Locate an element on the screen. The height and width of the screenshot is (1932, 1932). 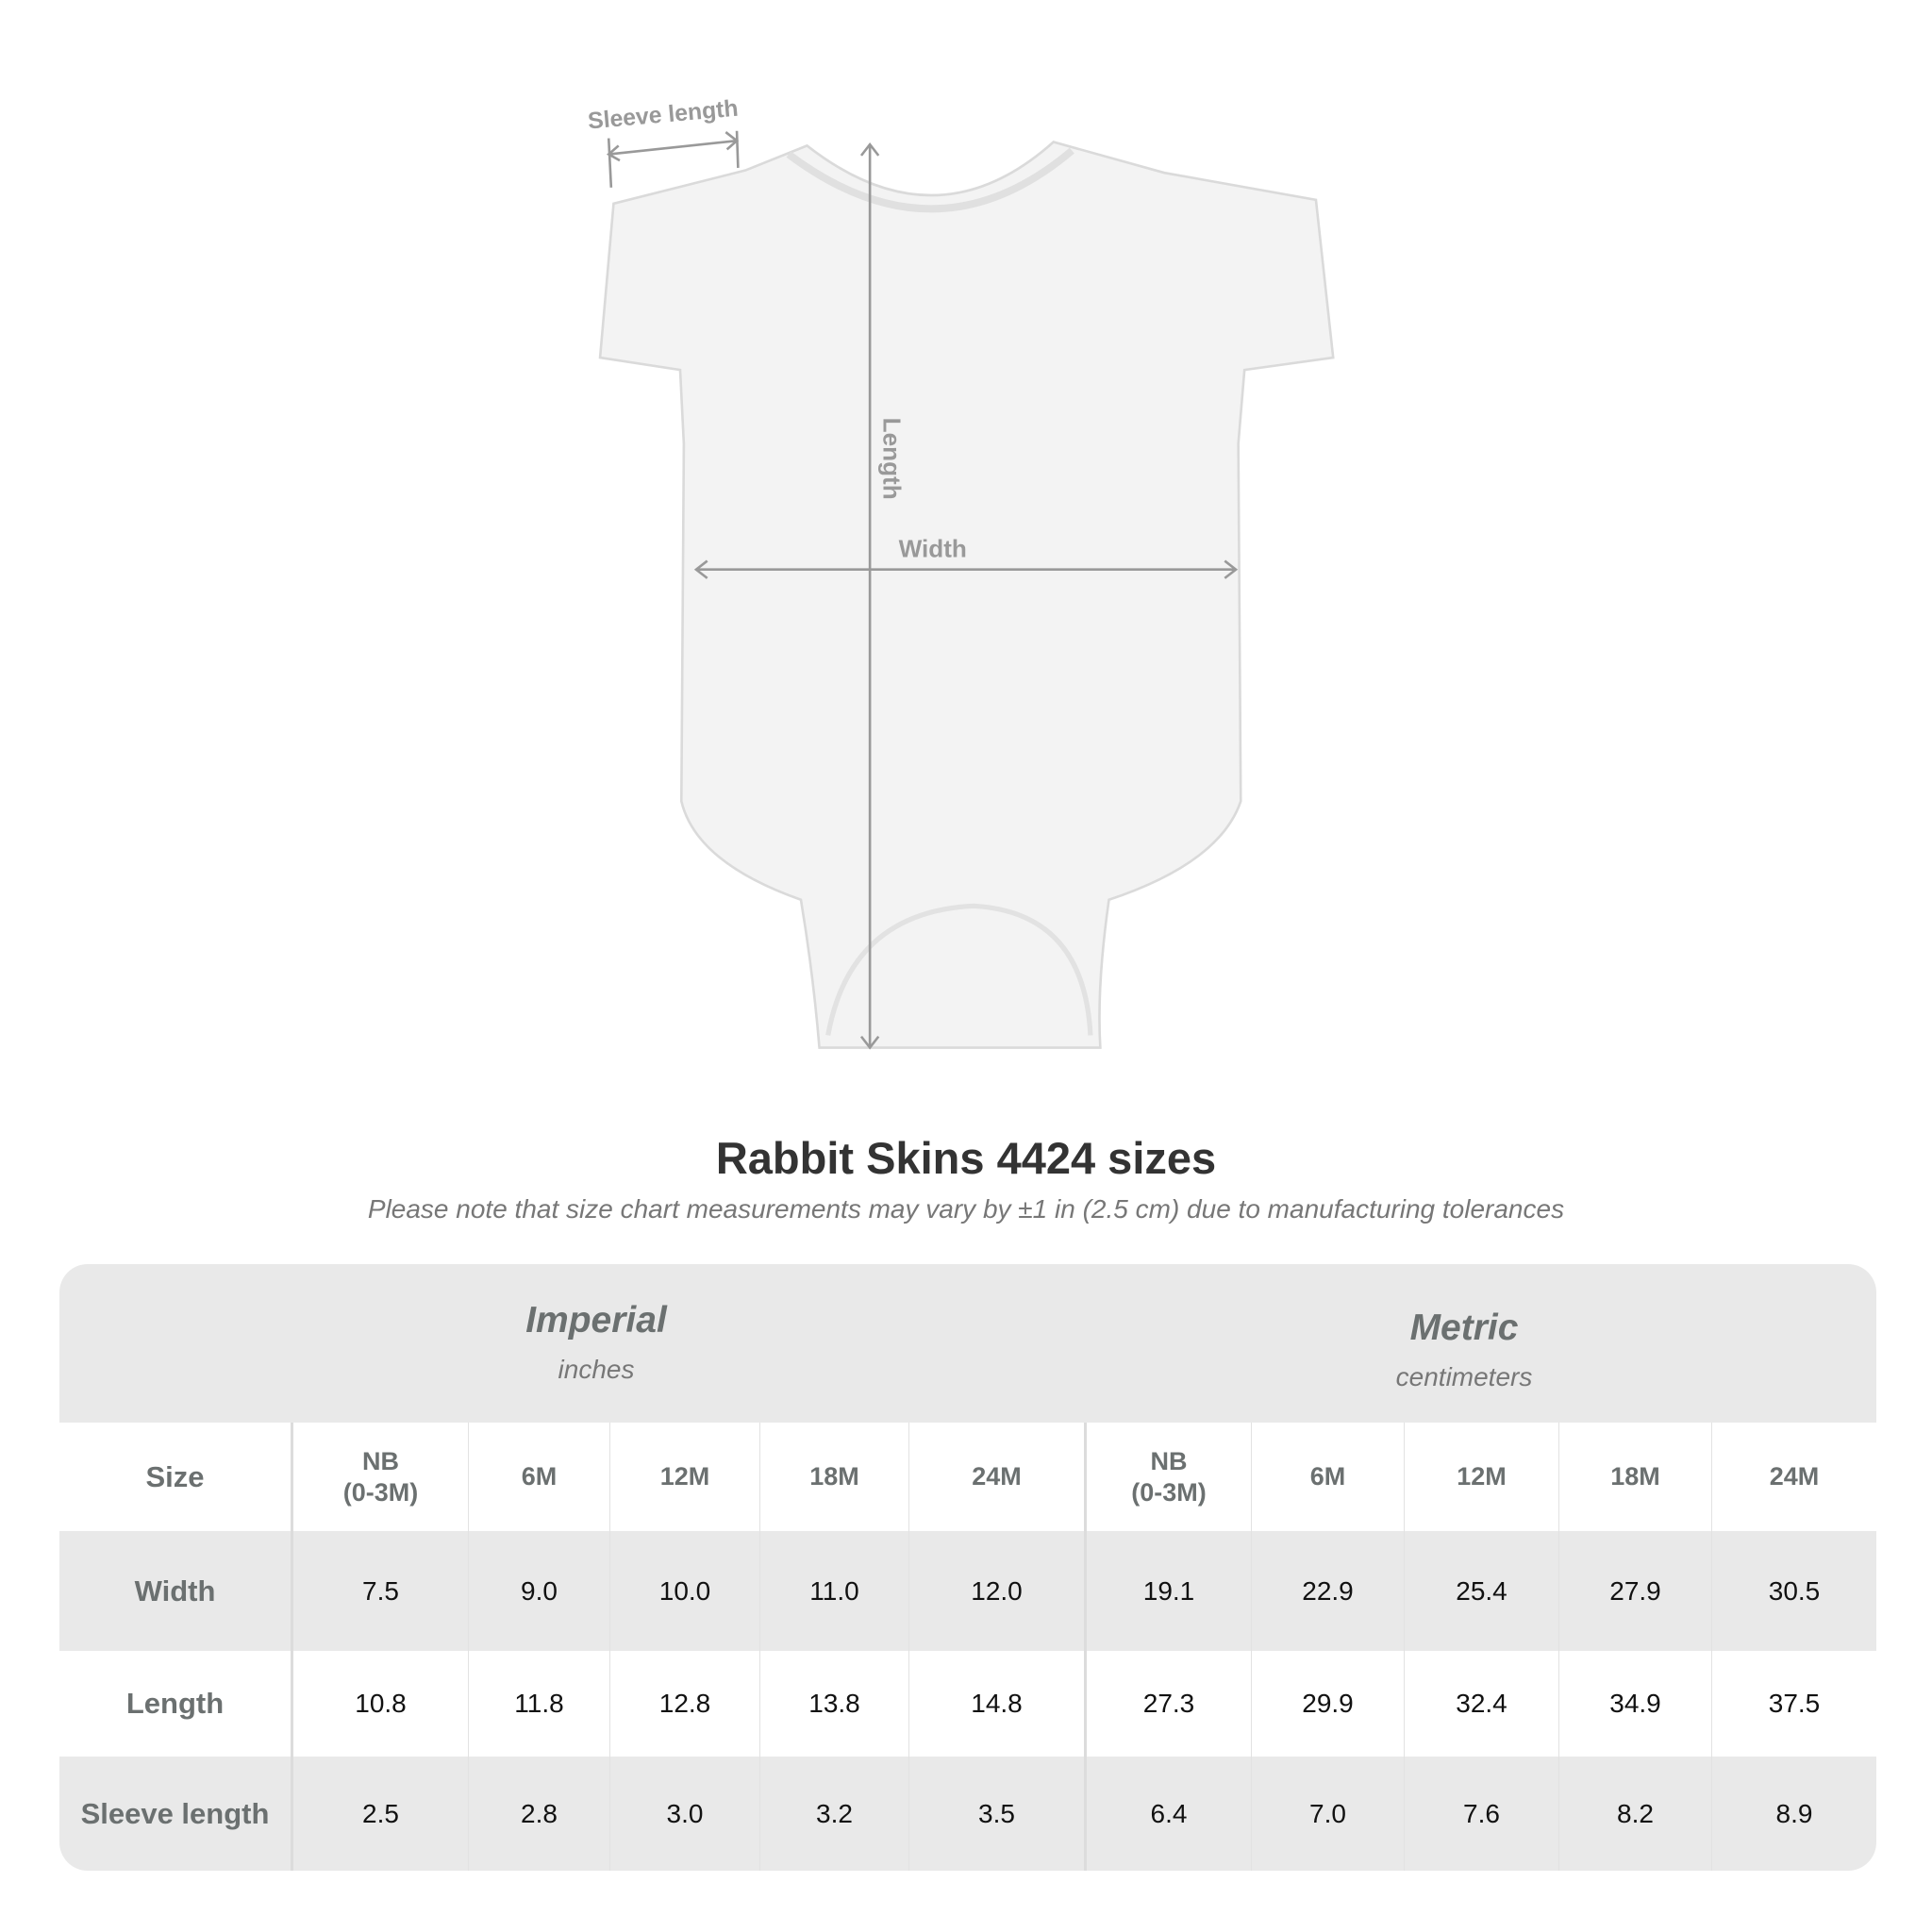
table-cell: 10.8 is located at coordinates (380, 1704).